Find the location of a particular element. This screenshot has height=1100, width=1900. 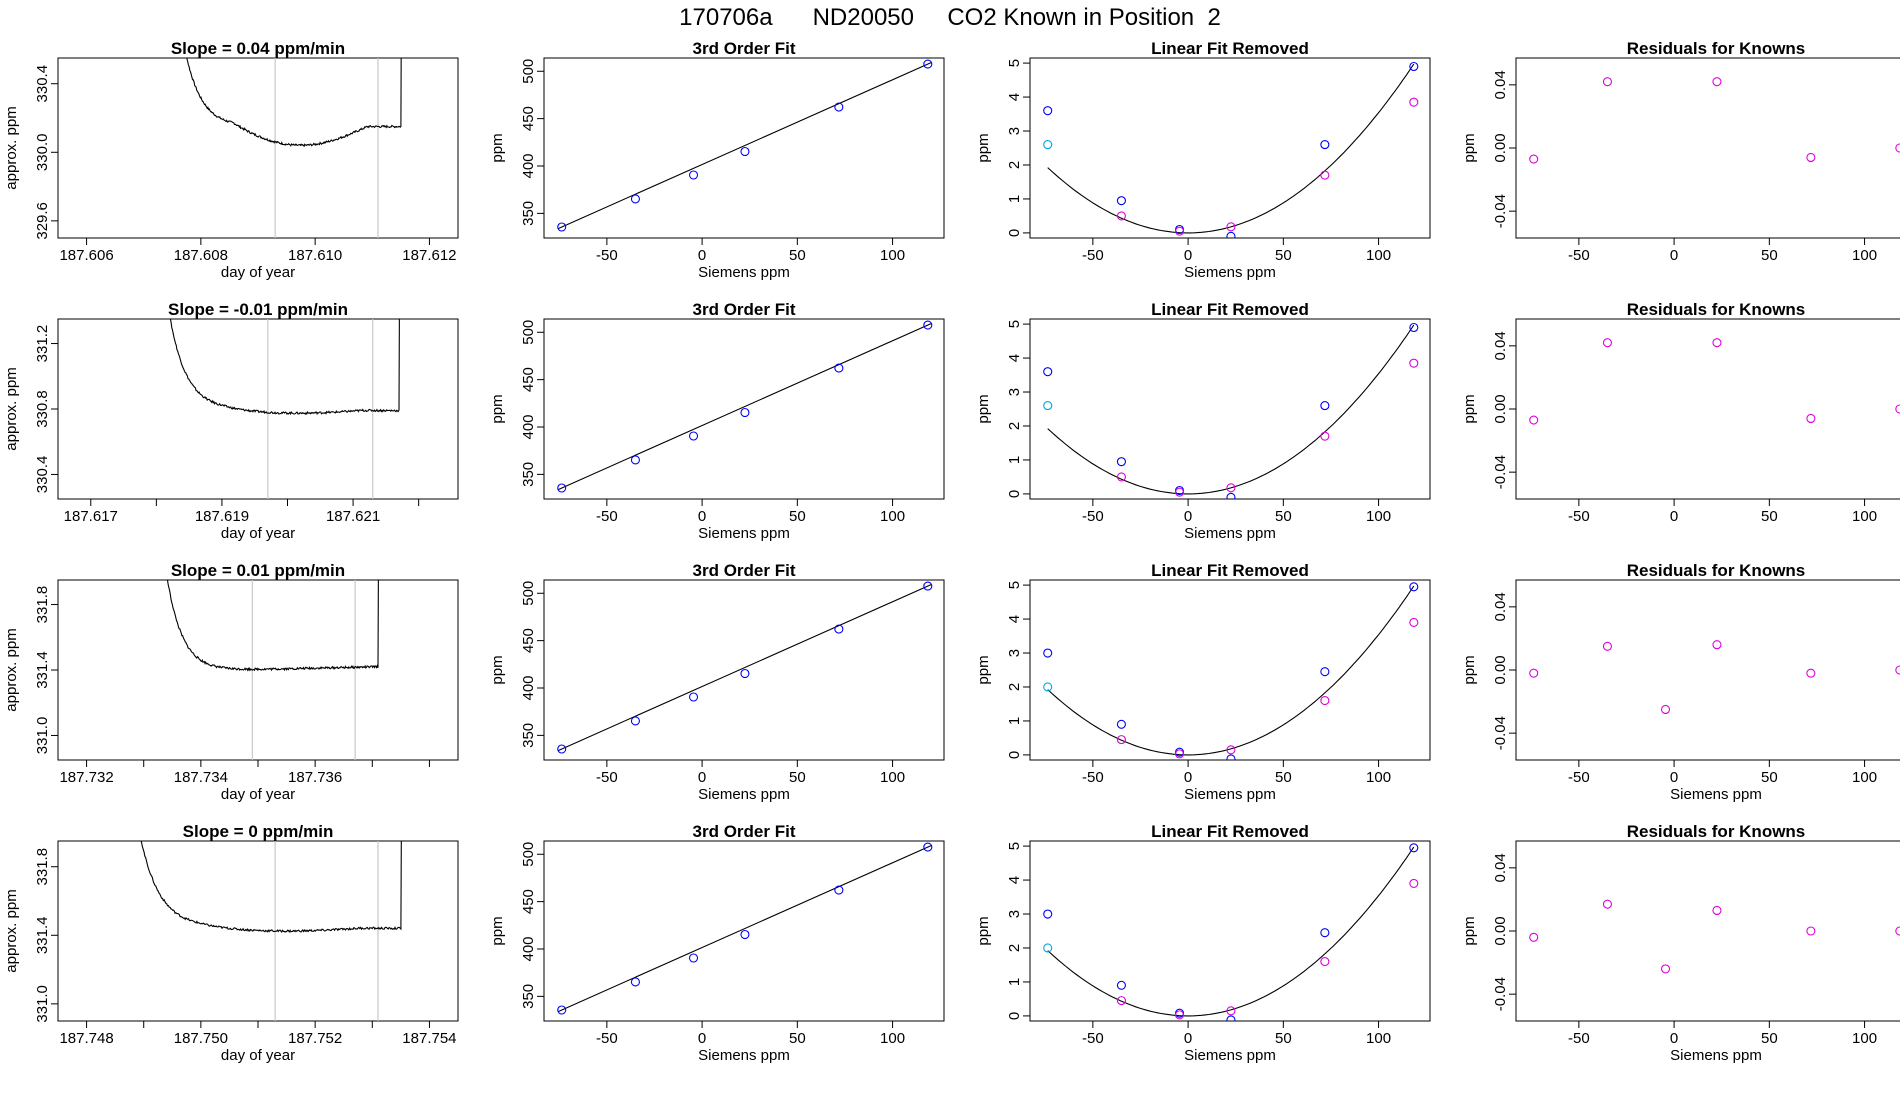

y-tick-label: 400 is located at coordinates (528, 165).